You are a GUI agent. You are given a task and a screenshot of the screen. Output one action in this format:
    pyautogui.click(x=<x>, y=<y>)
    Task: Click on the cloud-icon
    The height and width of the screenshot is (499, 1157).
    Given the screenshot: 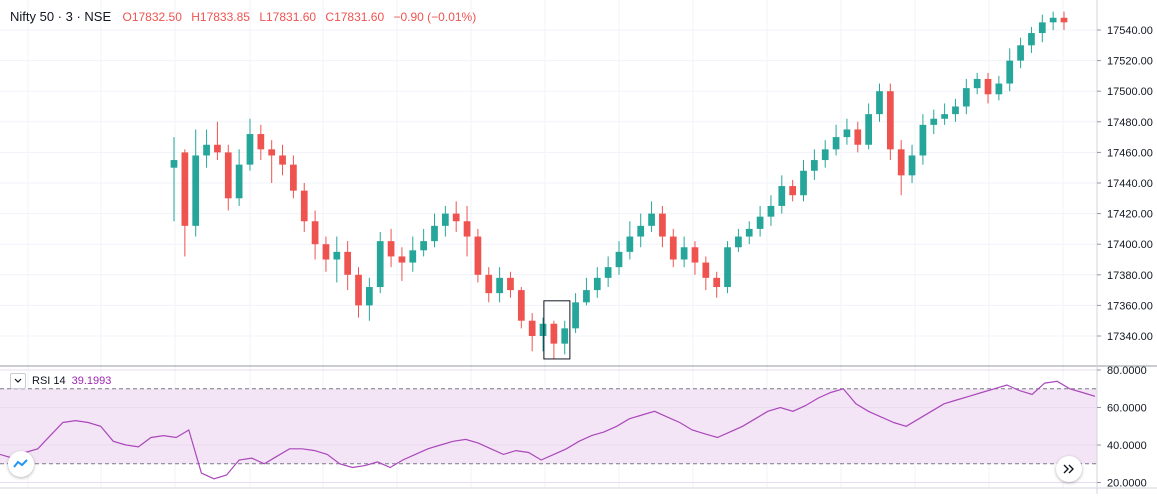 What is the action you would take?
    pyautogui.click(x=20, y=463)
    